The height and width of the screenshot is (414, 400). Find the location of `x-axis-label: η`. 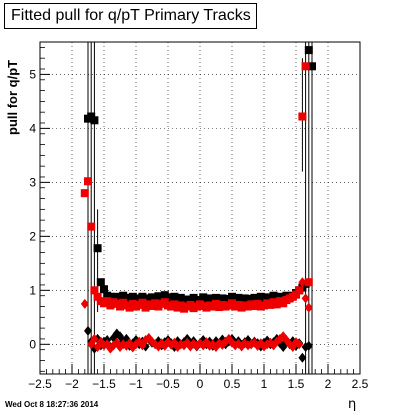

x-axis-label: η is located at coordinates (352, 404).